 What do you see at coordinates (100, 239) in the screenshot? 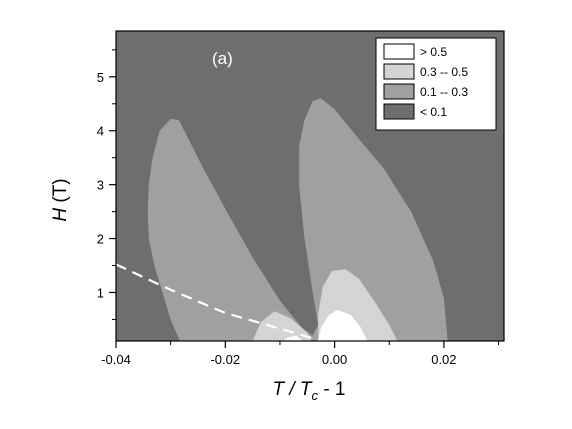
I see `y-tick-label: 2` at bounding box center [100, 239].